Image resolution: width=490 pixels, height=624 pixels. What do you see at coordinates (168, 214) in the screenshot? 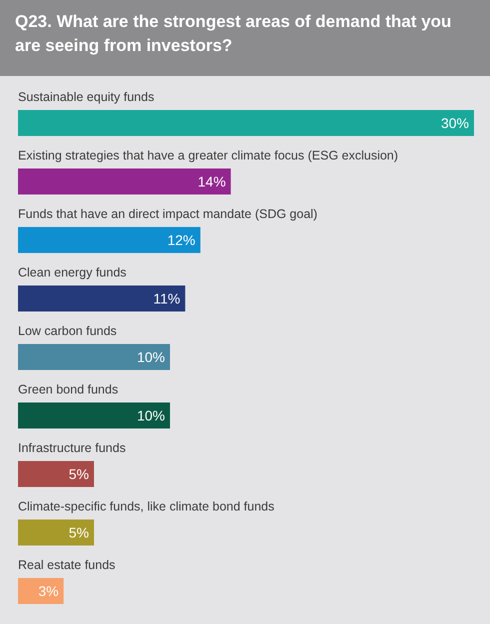
I see `y-tick-label: Funds that have an direct impact mandate (SDG goal)` at bounding box center [168, 214].